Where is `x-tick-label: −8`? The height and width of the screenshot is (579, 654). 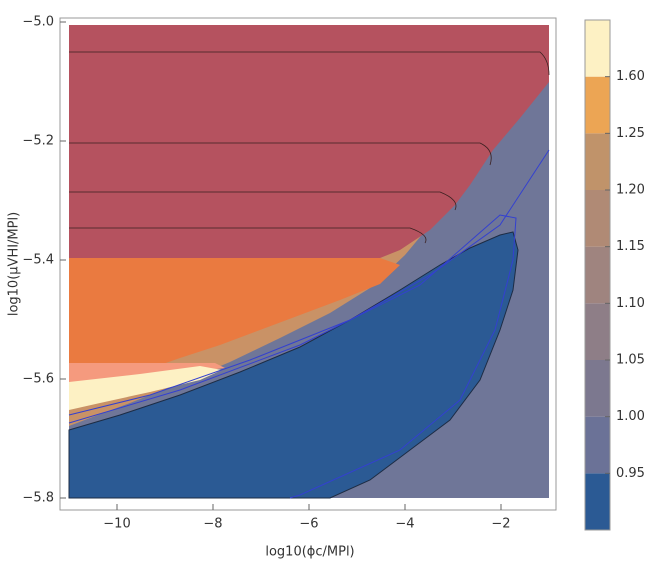
x-tick-label: −8 is located at coordinates (212, 524).